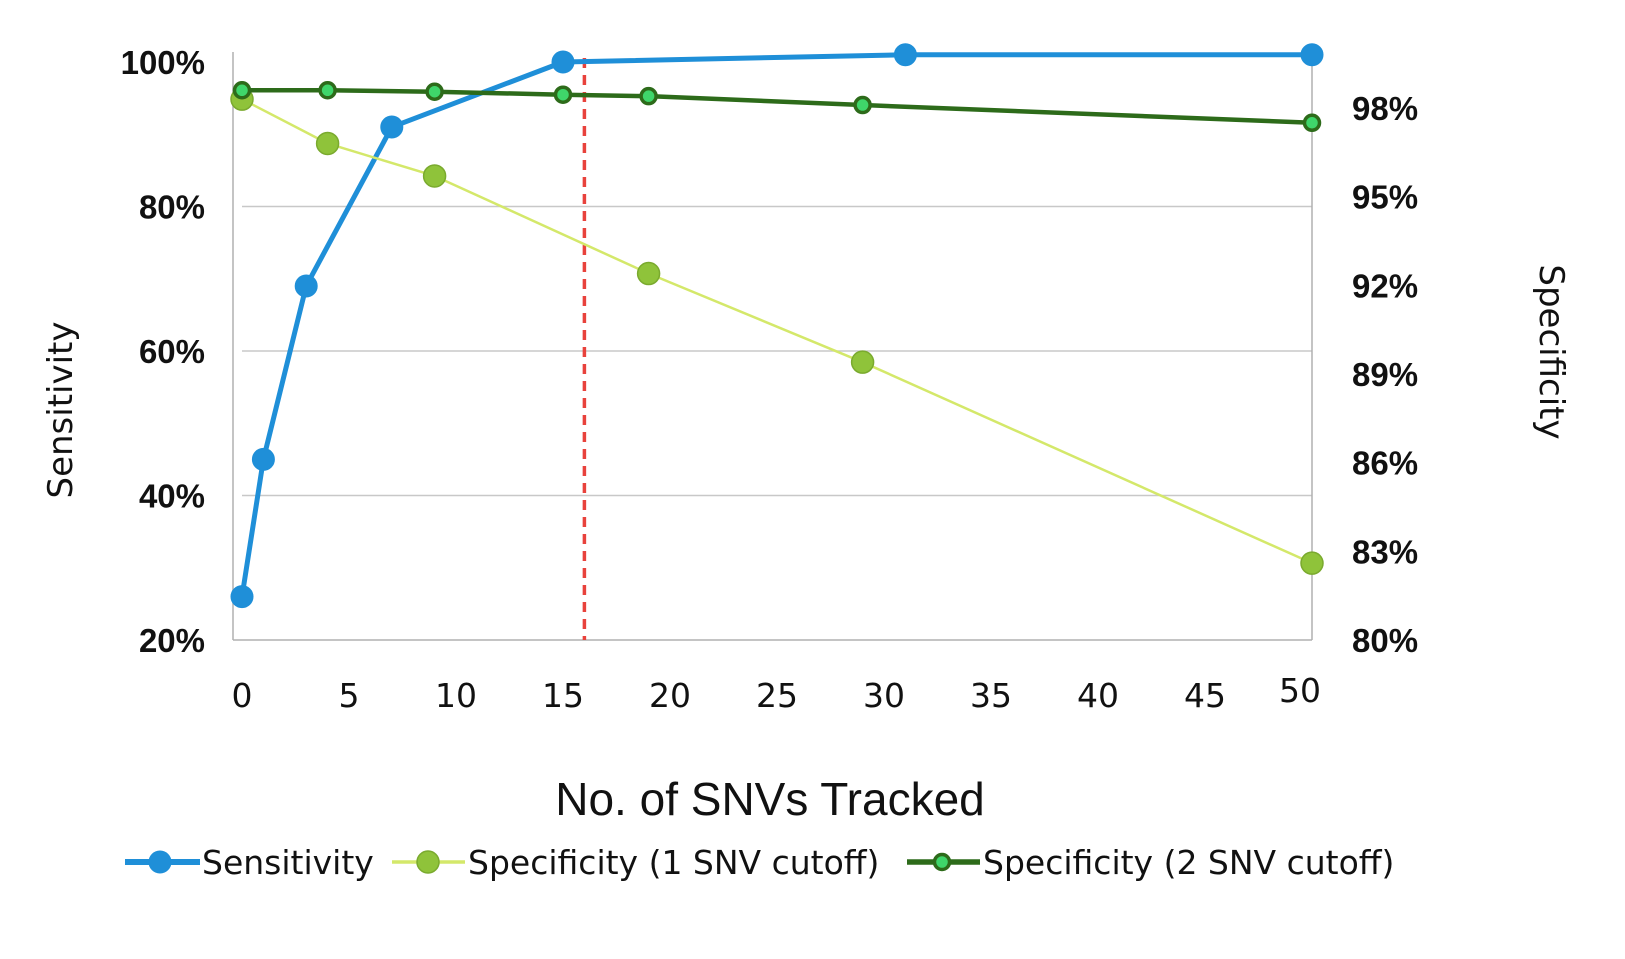  I want to click on legend-label: Specificity (1 SNV cutoff), so click(673, 862).